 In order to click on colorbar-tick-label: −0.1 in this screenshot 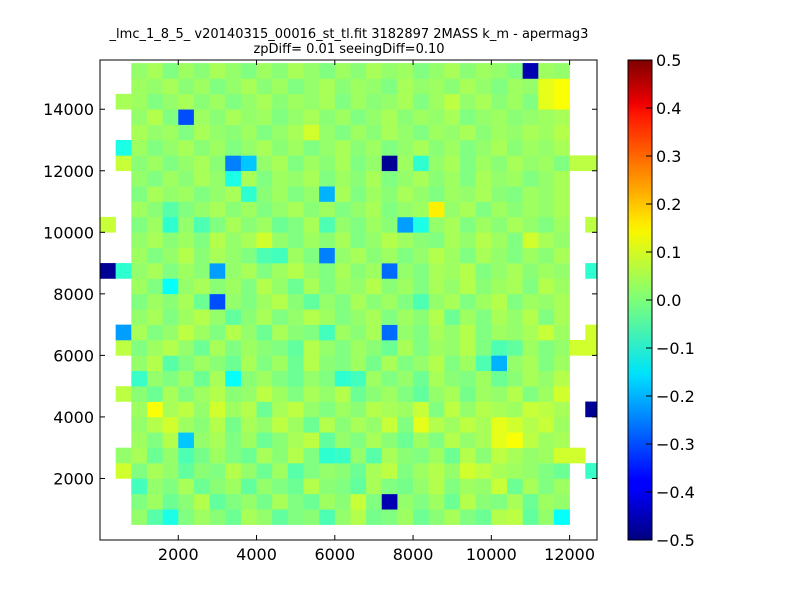, I will do `click(675, 348)`.